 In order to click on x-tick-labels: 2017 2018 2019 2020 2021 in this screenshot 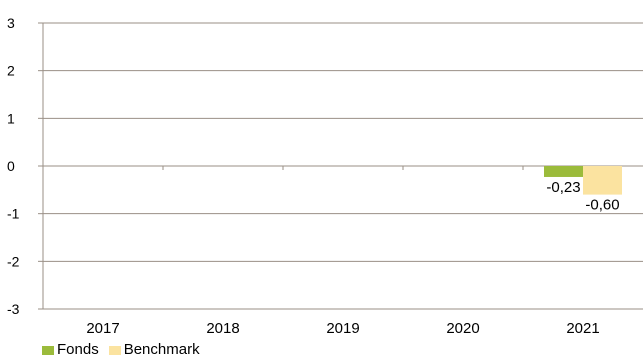, I will do `click(342, 328)`.